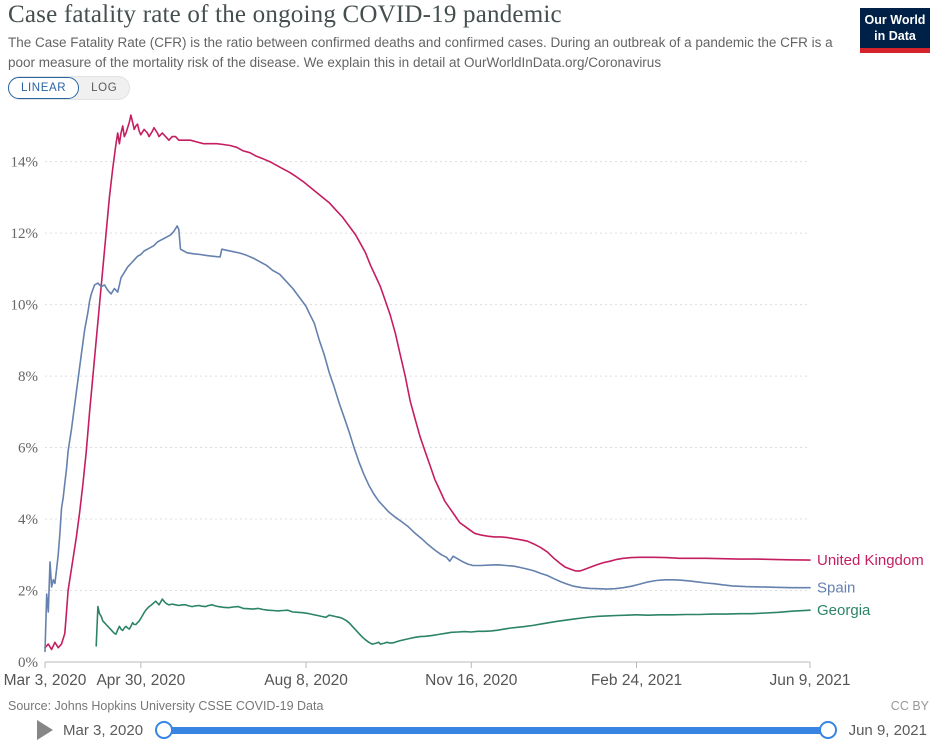 This screenshot has height=746, width=937. What do you see at coordinates (28, 449) in the screenshot?
I see `y-tick-label: 6%` at bounding box center [28, 449].